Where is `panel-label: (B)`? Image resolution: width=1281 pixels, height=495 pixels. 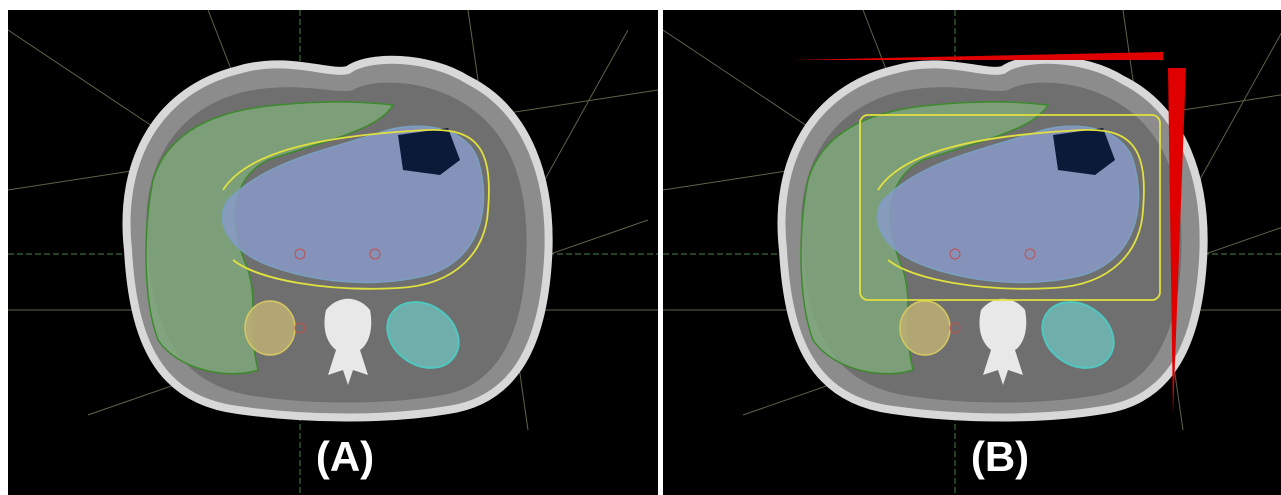 panel-label: (B) is located at coordinates (1000, 456).